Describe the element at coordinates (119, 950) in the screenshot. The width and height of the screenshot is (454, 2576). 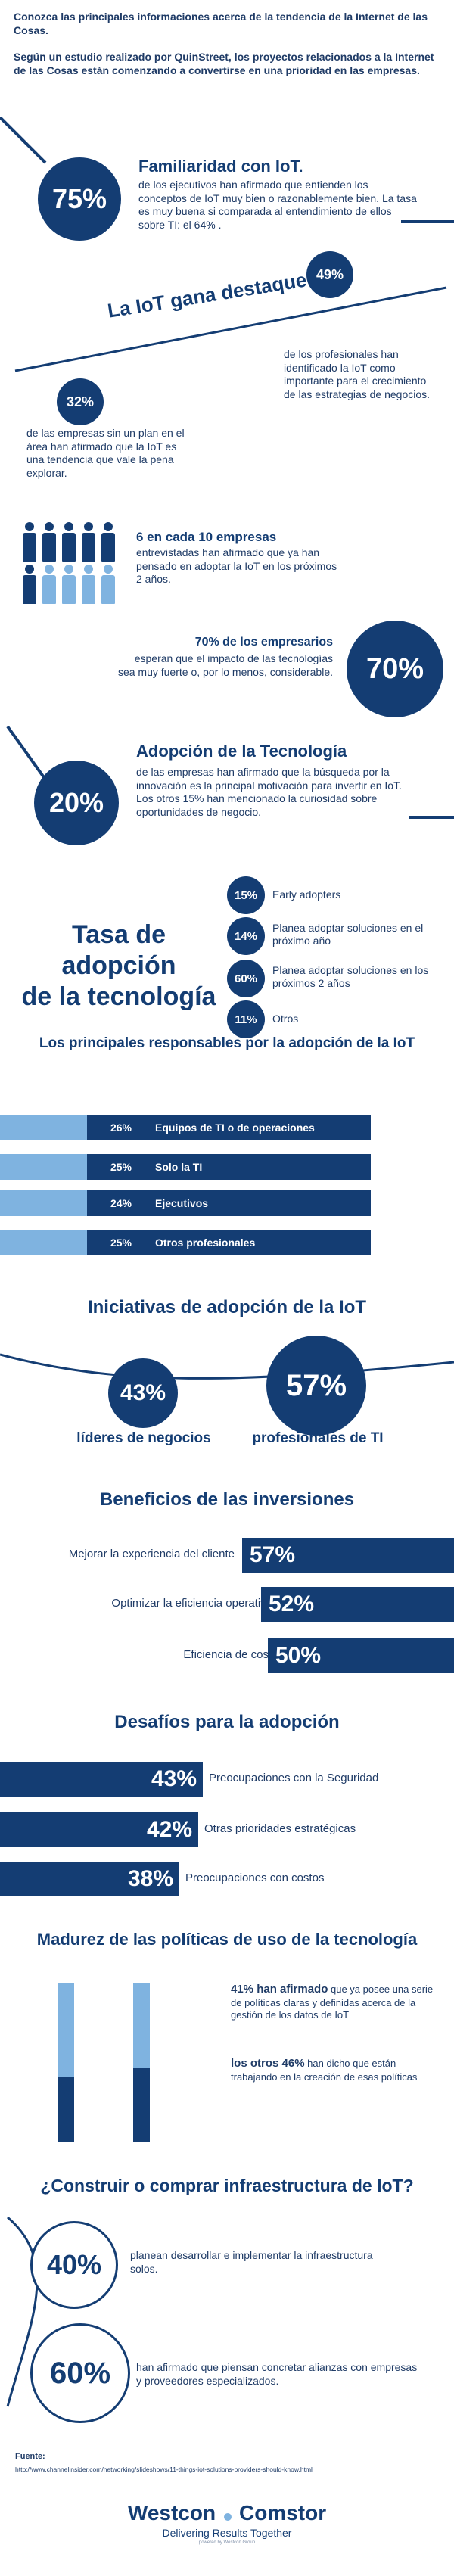
I see `tasa-title-line1: Tasa de adopción` at that location.